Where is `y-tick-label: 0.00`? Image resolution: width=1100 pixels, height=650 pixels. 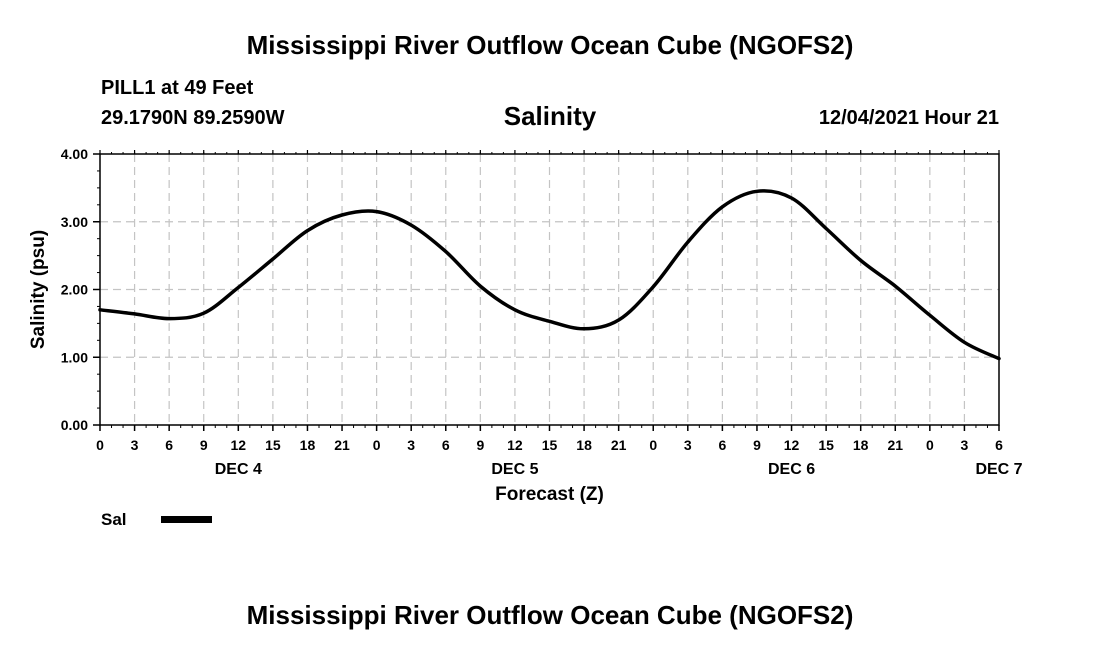
y-tick-label: 0.00 is located at coordinates (74, 425).